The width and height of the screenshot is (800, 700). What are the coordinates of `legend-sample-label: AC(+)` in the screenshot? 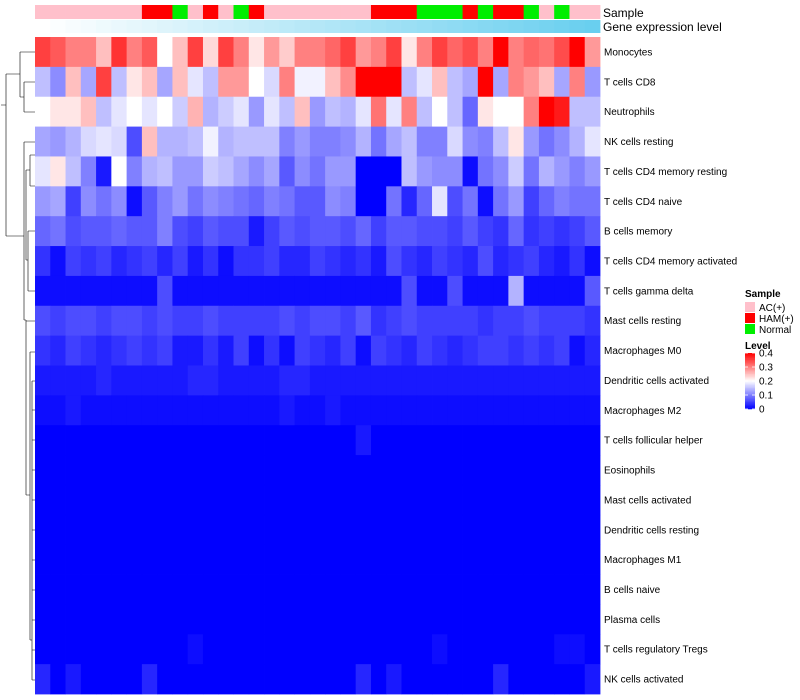 It's located at (772, 308).